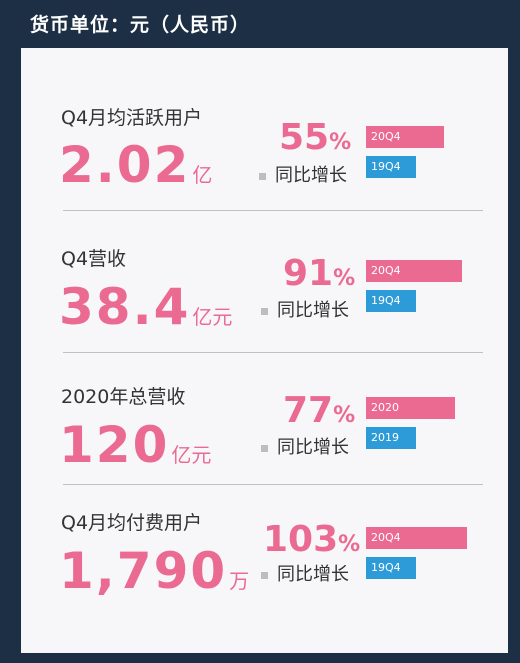 The height and width of the screenshot is (663, 520). What do you see at coordinates (319, 273) in the screenshot?
I see `growth-percent: 91%` at bounding box center [319, 273].